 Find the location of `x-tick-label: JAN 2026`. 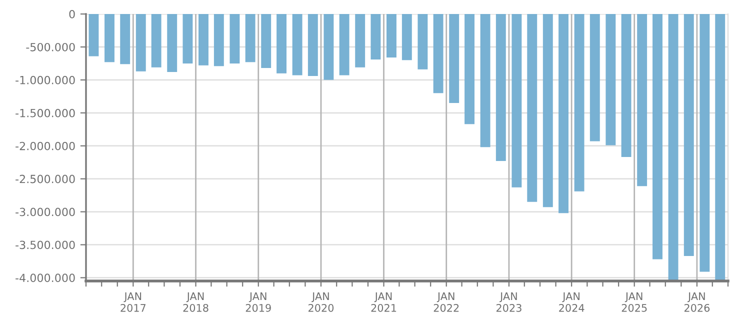

x-tick-label: JAN 2026 is located at coordinates (697, 302).